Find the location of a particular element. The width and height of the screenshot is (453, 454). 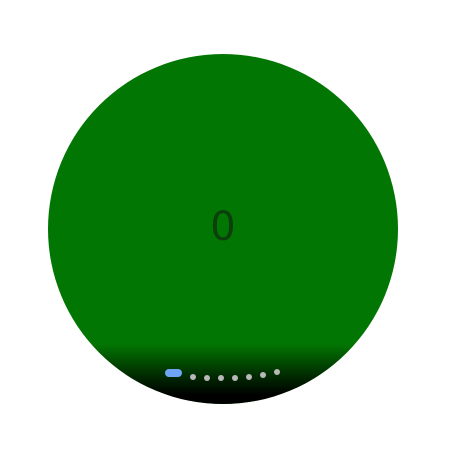

counter-value: 0 is located at coordinates (223, 227).